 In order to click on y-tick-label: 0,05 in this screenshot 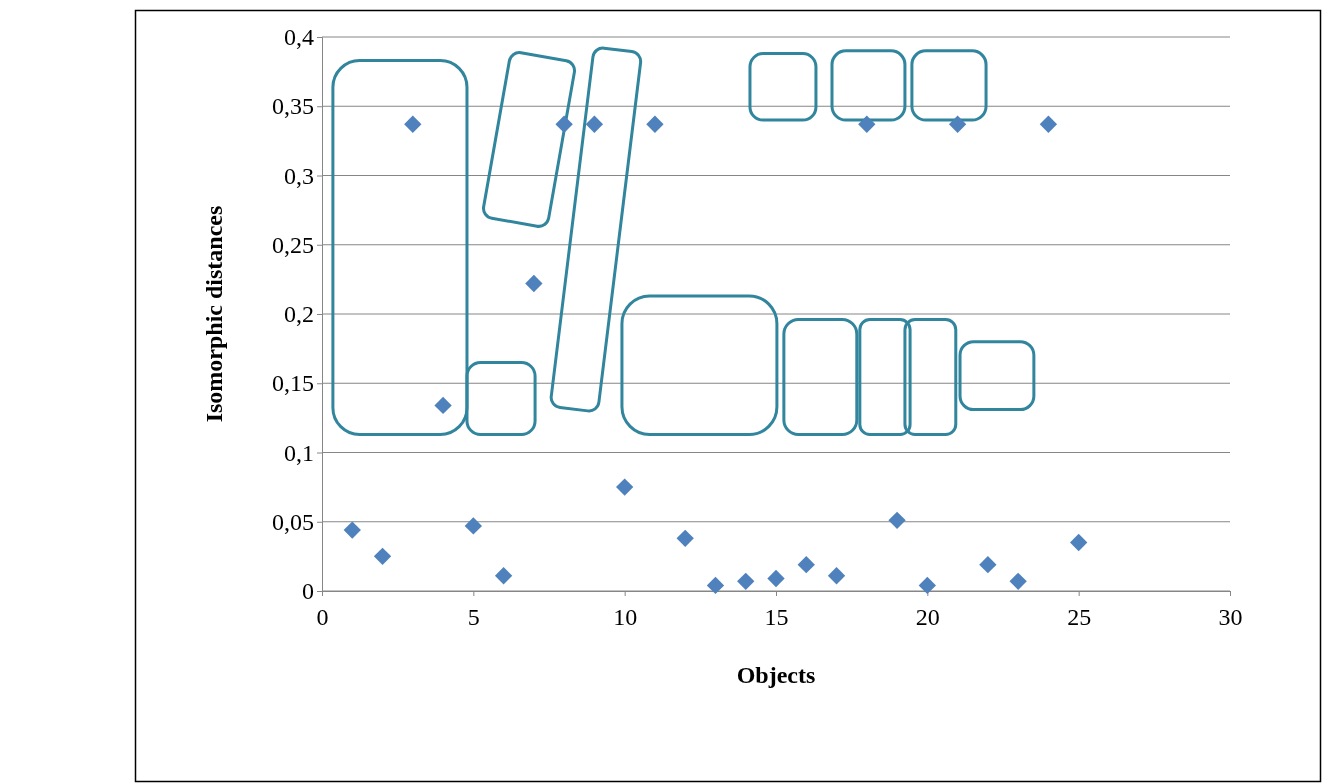, I will do `click(293, 521)`.